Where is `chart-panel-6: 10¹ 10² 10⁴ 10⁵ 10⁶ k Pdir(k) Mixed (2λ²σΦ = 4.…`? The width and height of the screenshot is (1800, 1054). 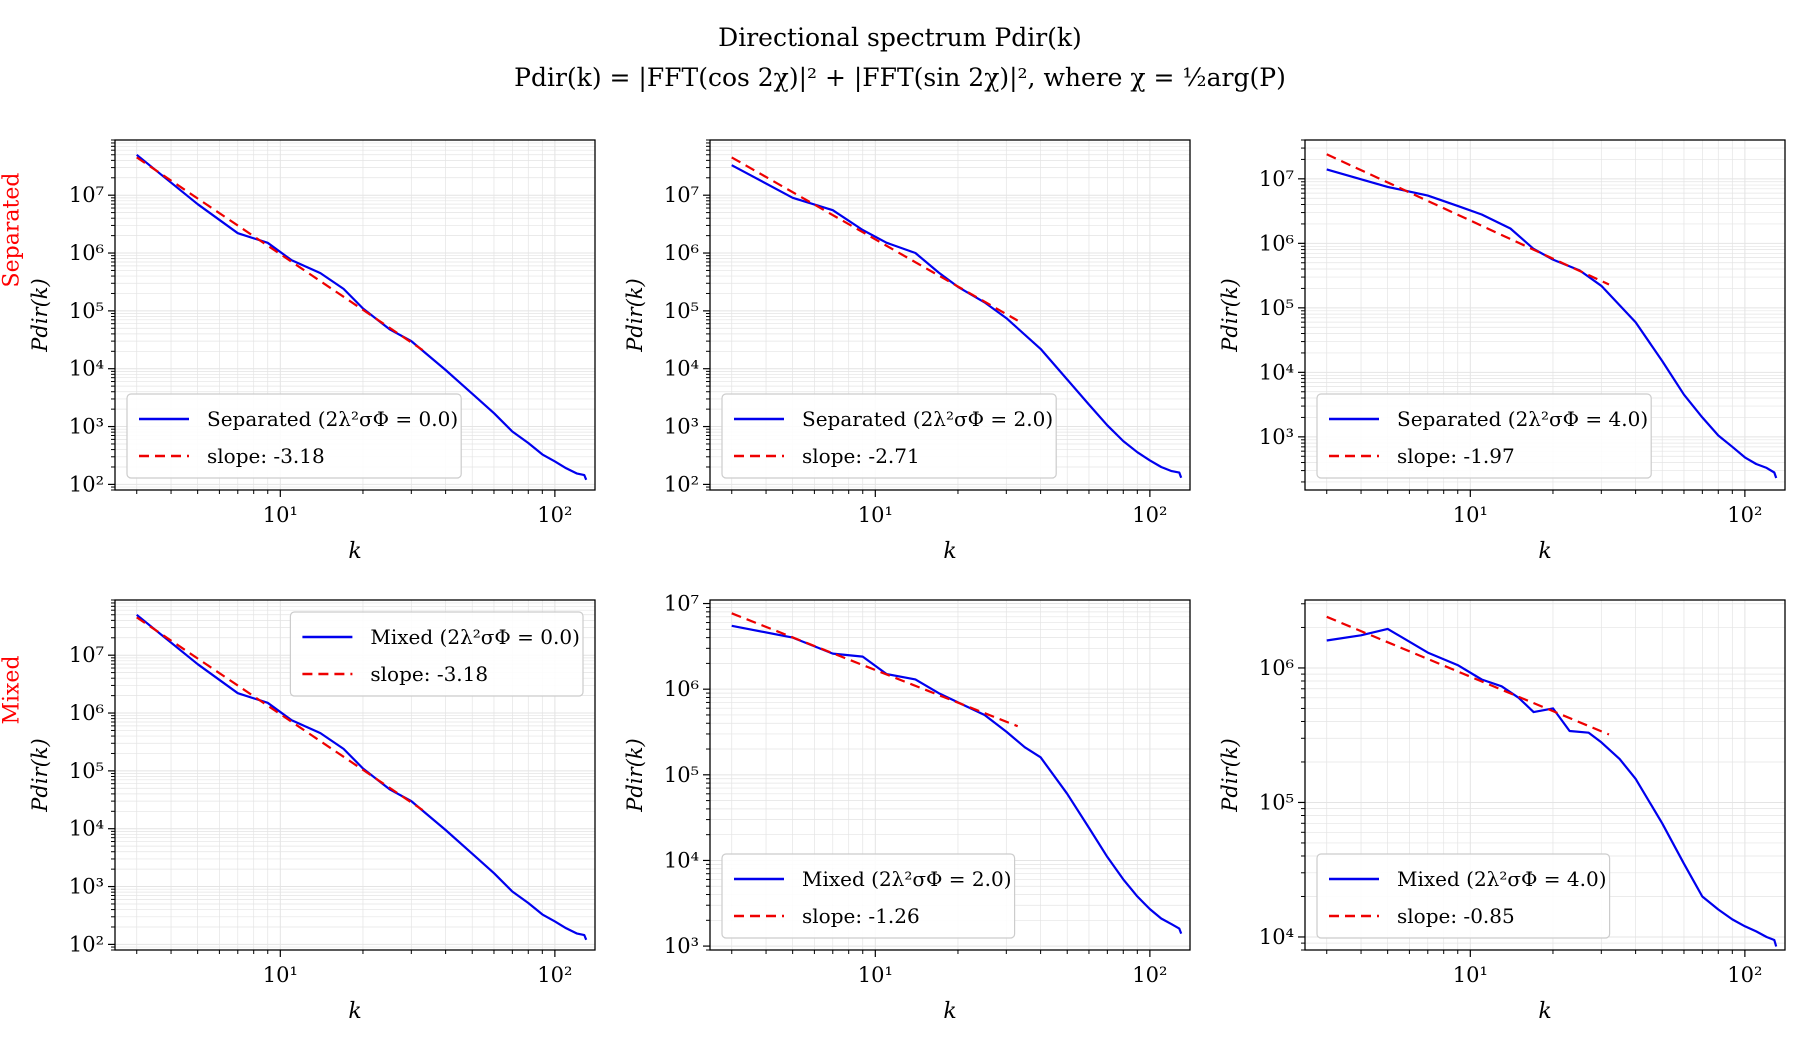
chart-panel-6: 10¹ 10² 10⁴ 10⁵ 10⁶ k Pdir(k) Mixed (2λ²σΦ = 4.… is located at coordinates (1502, 811).